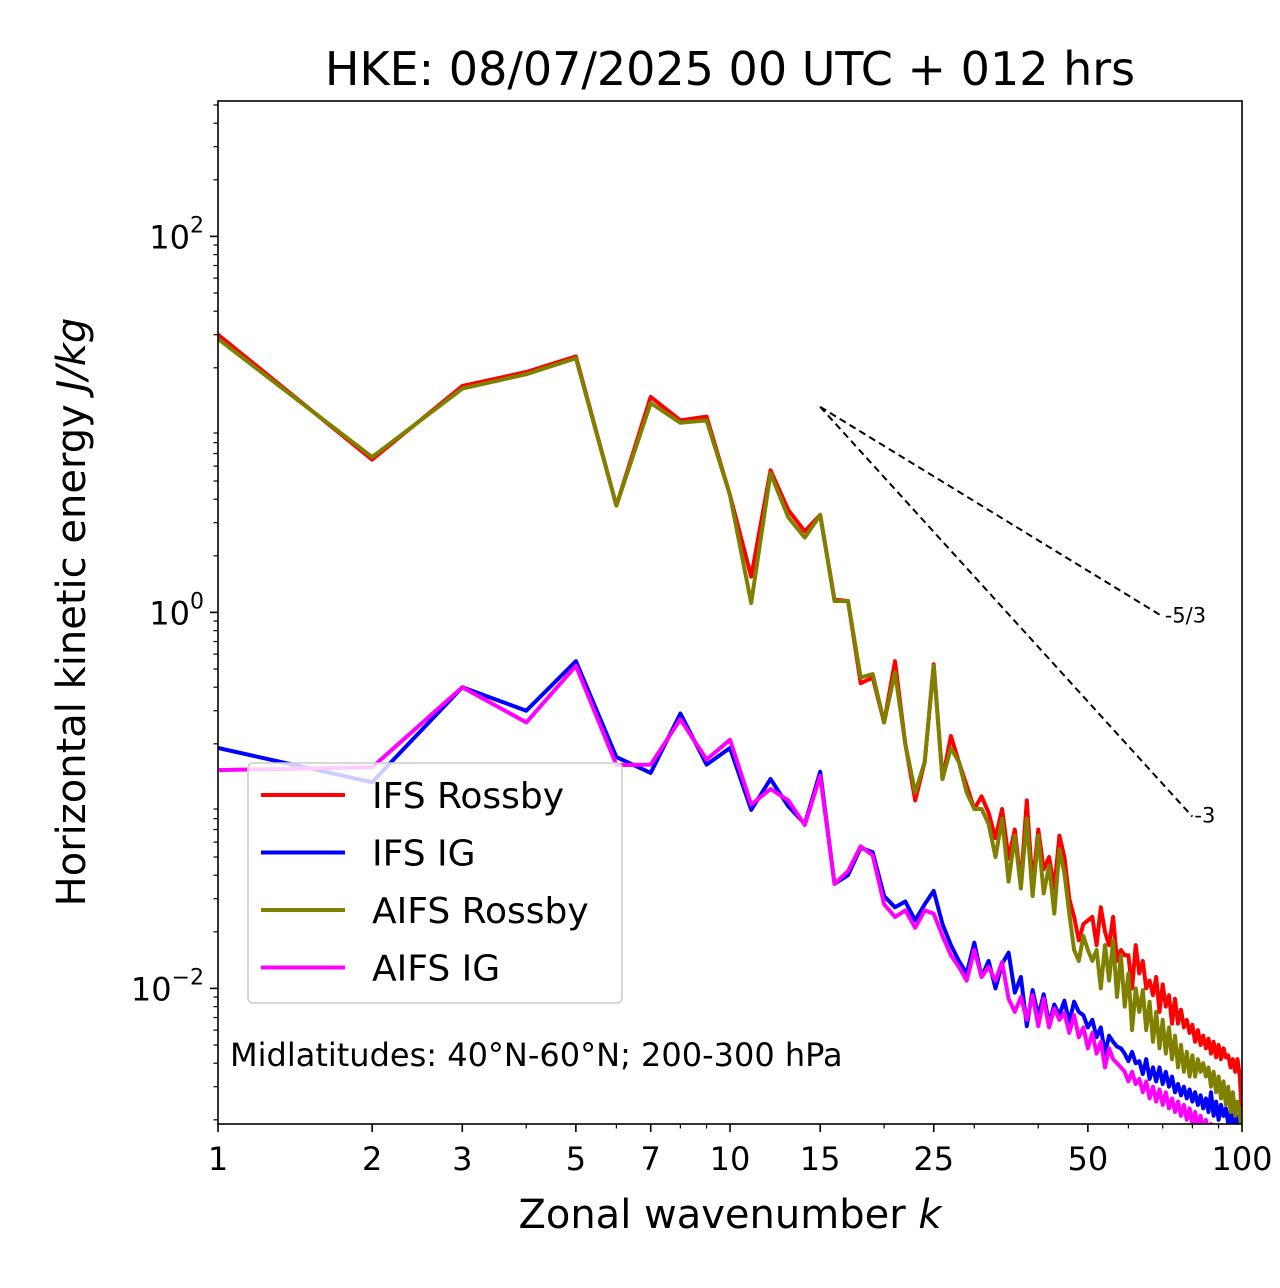 This screenshot has width=1280, height=1288. I want to click on x-tick-label: 15, so click(820, 1159).